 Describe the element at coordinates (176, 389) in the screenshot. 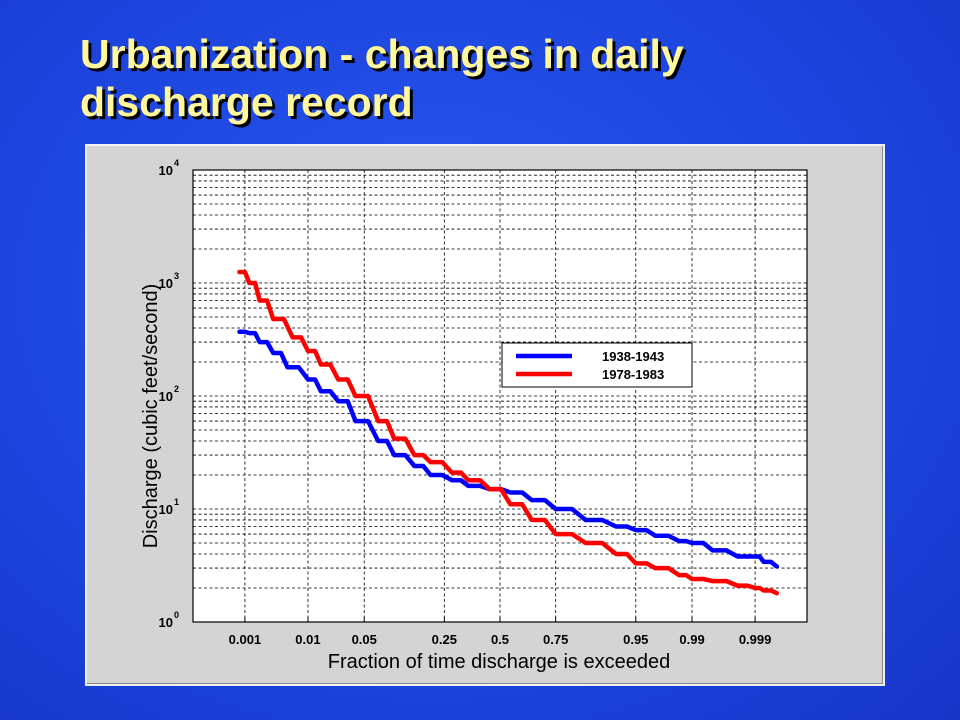

I see `y-tick-exponent: 2` at that location.